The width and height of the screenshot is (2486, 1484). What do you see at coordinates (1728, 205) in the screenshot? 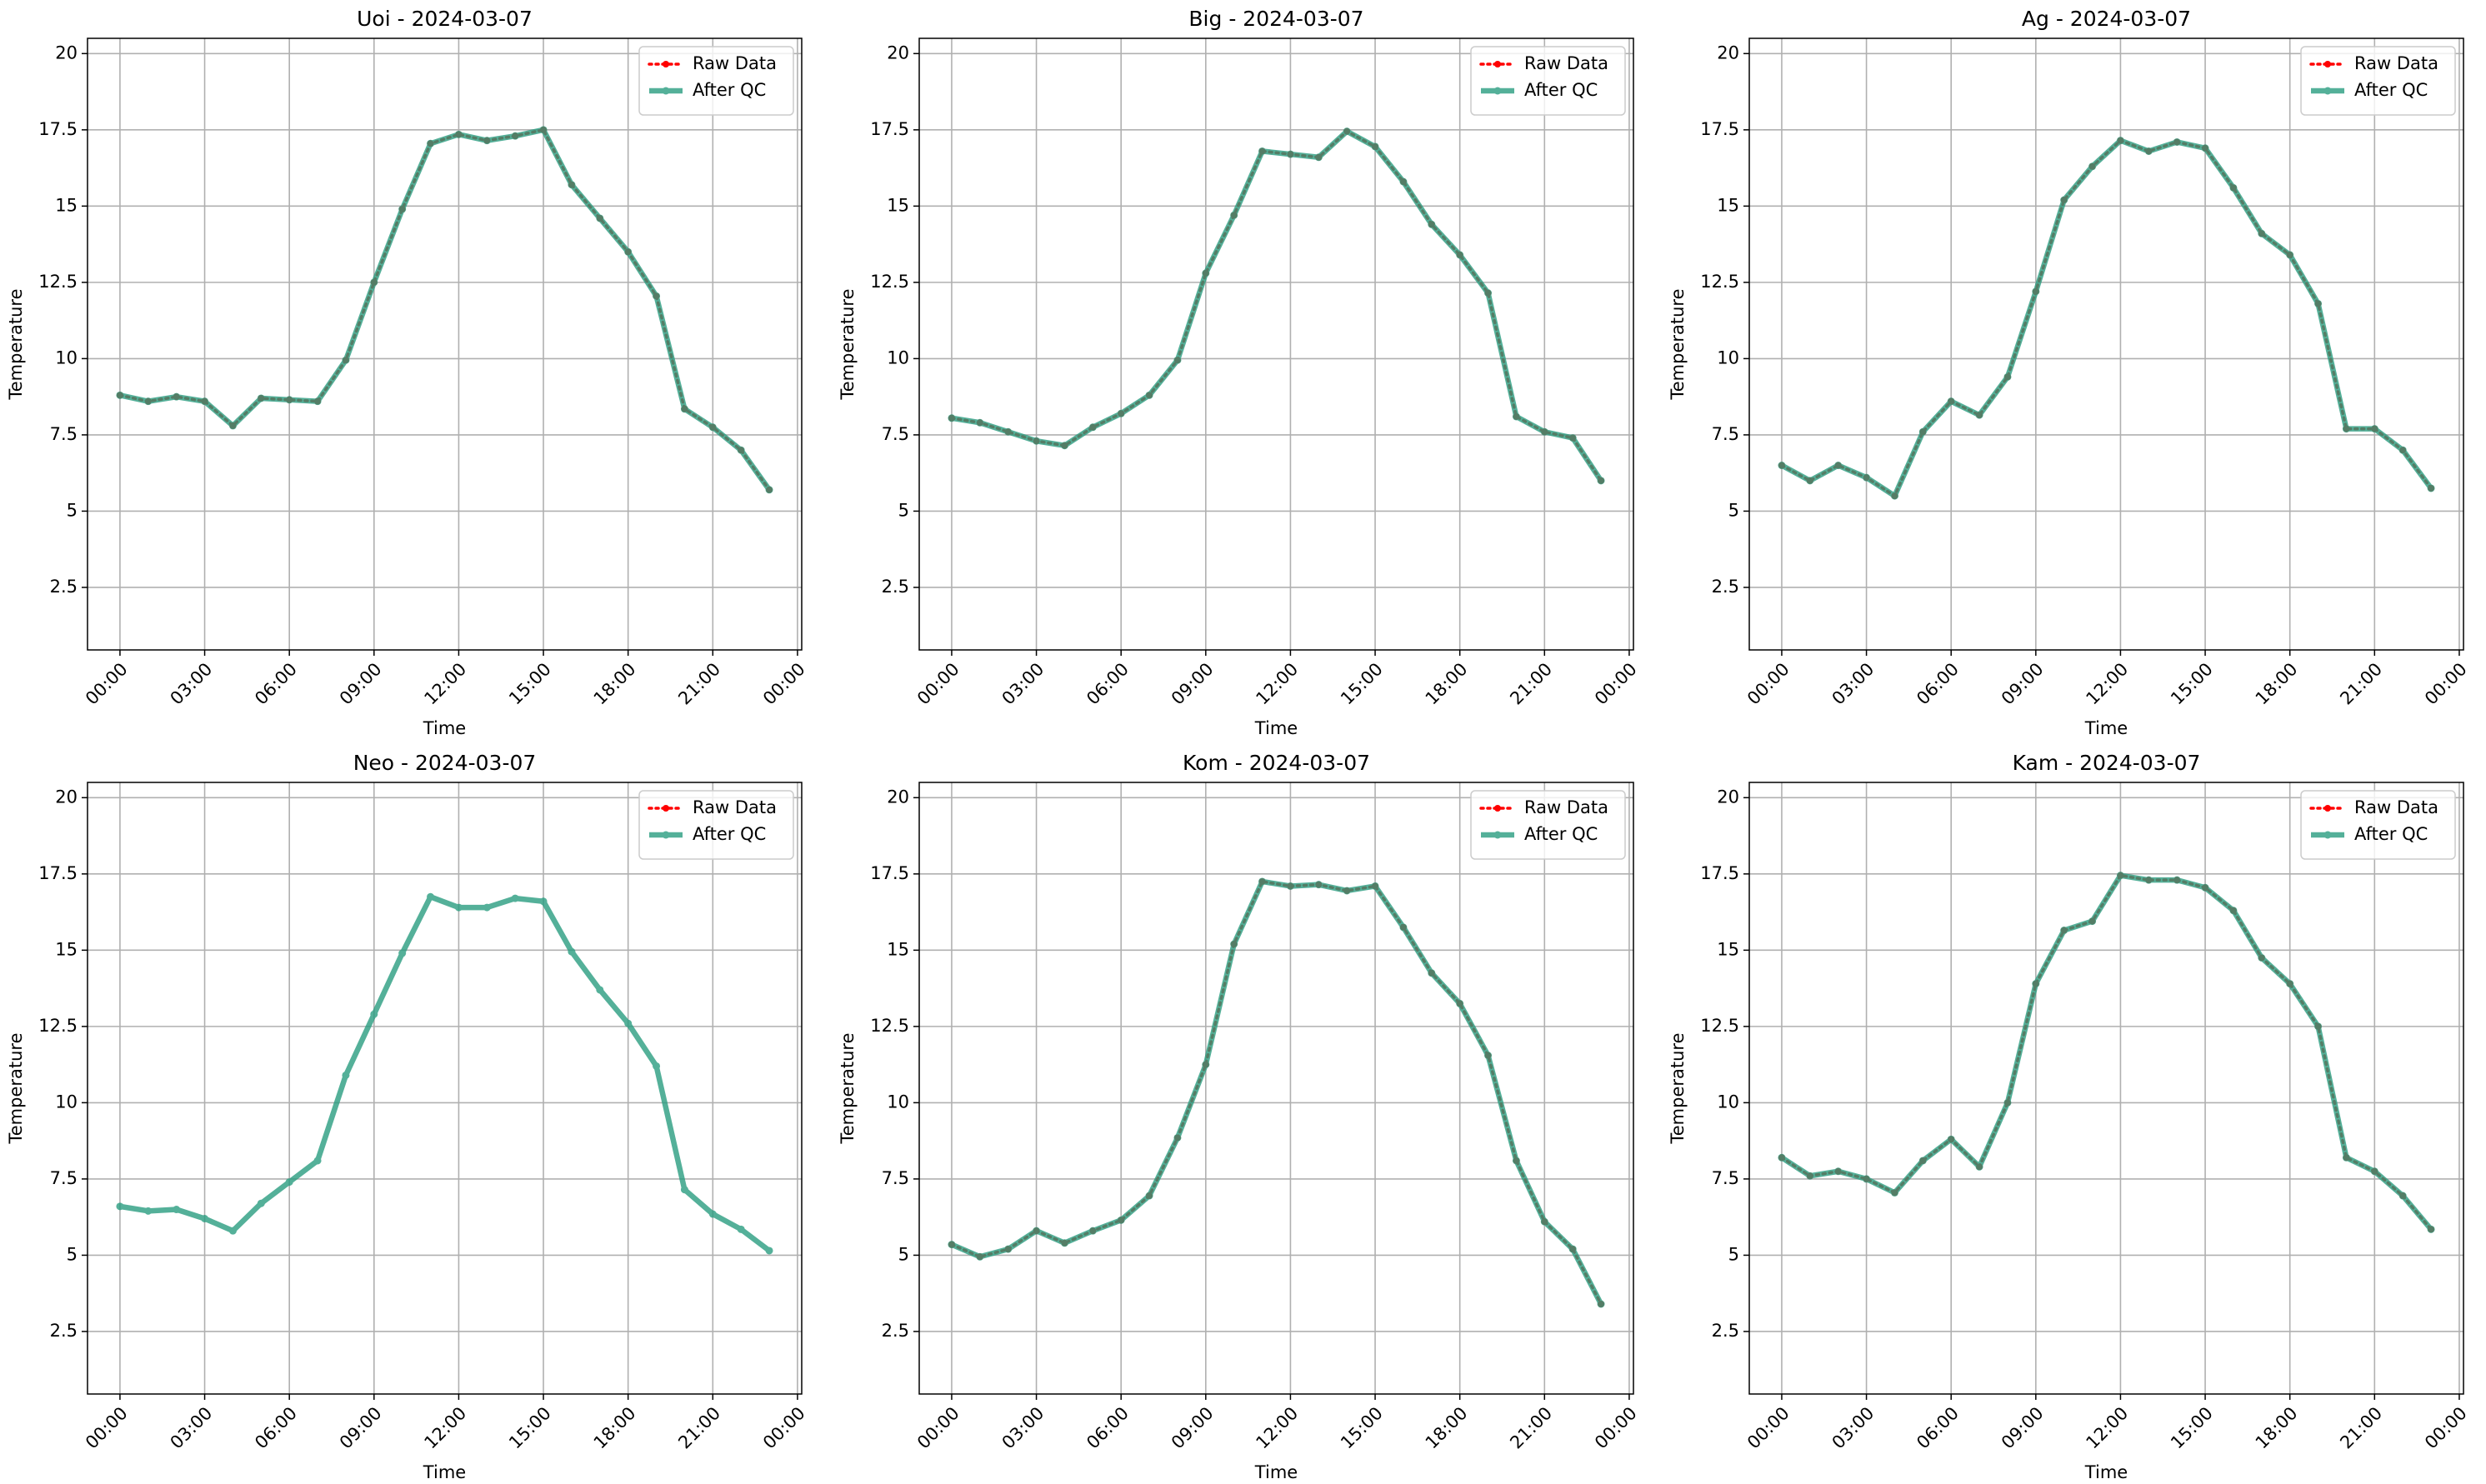
I see `y-tick-label: 15` at bounding box center [1728, 205].